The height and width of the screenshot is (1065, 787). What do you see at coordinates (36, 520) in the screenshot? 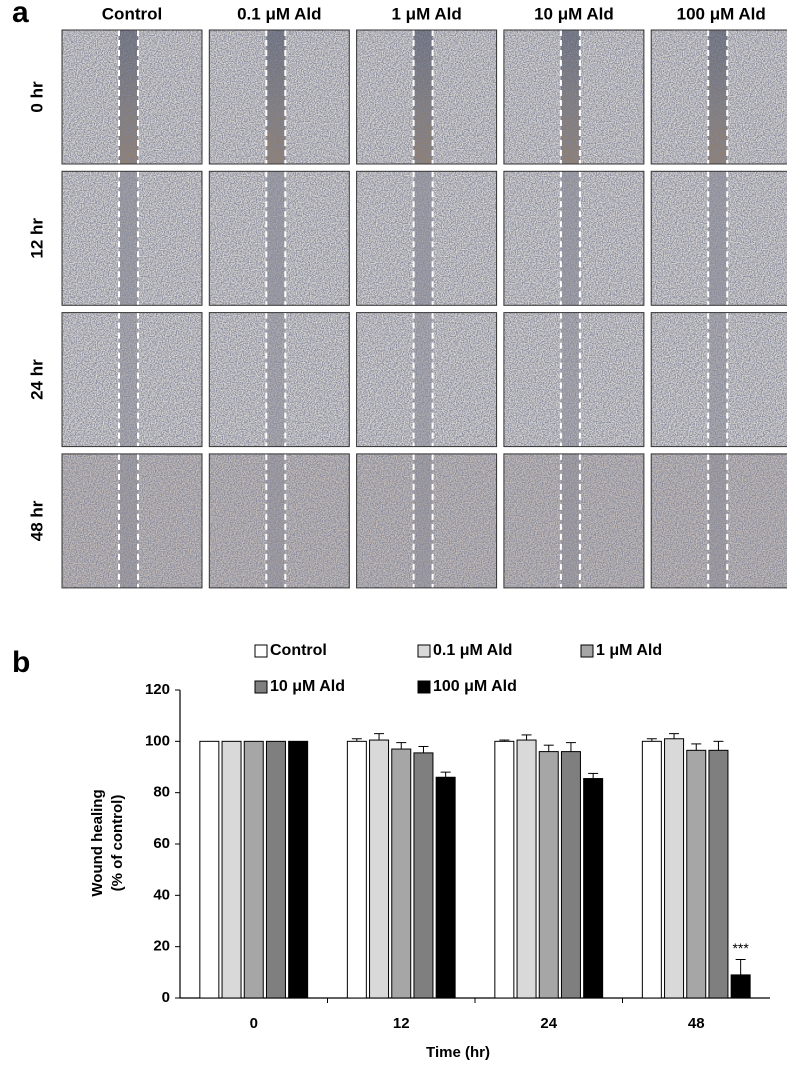
I see `row-label: 48 hr` at bounding box center [36, 520].